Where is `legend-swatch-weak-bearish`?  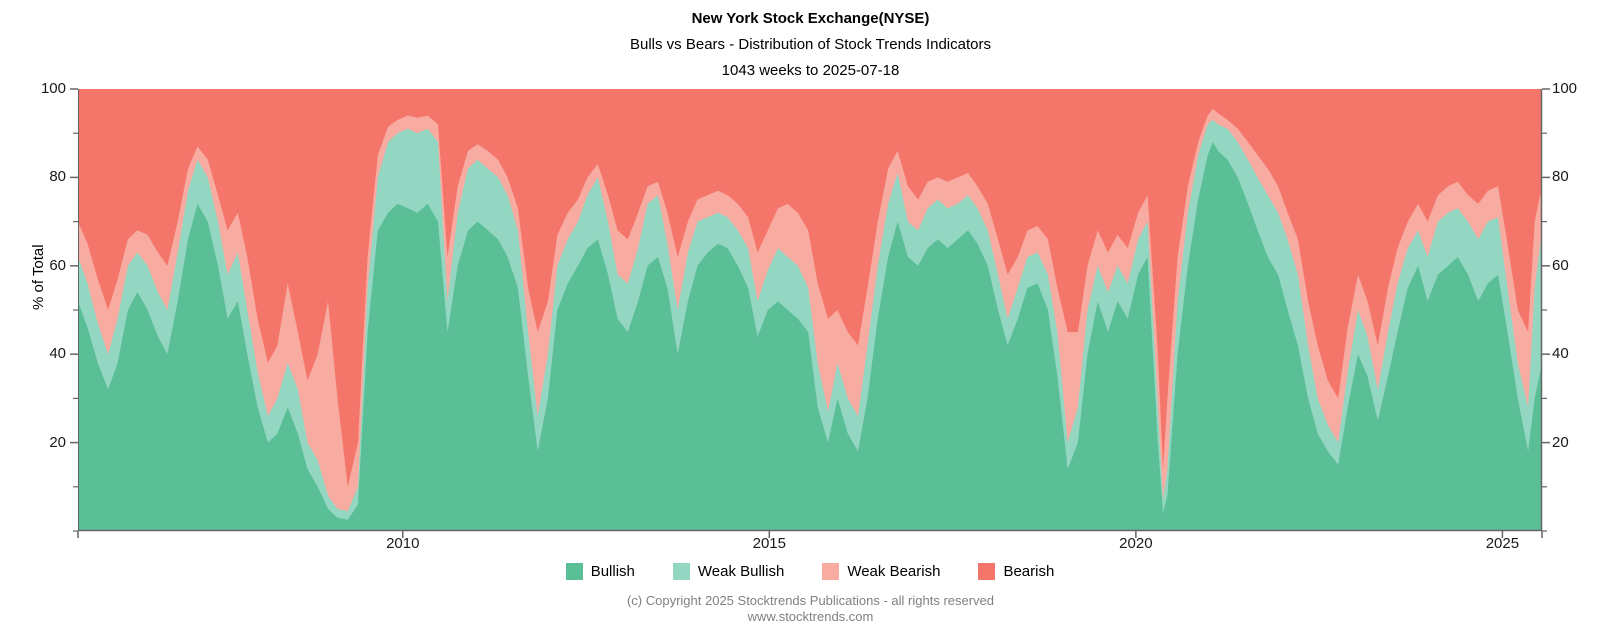 legend-swatch-weak-bearish is located at coordinates (831, 571).